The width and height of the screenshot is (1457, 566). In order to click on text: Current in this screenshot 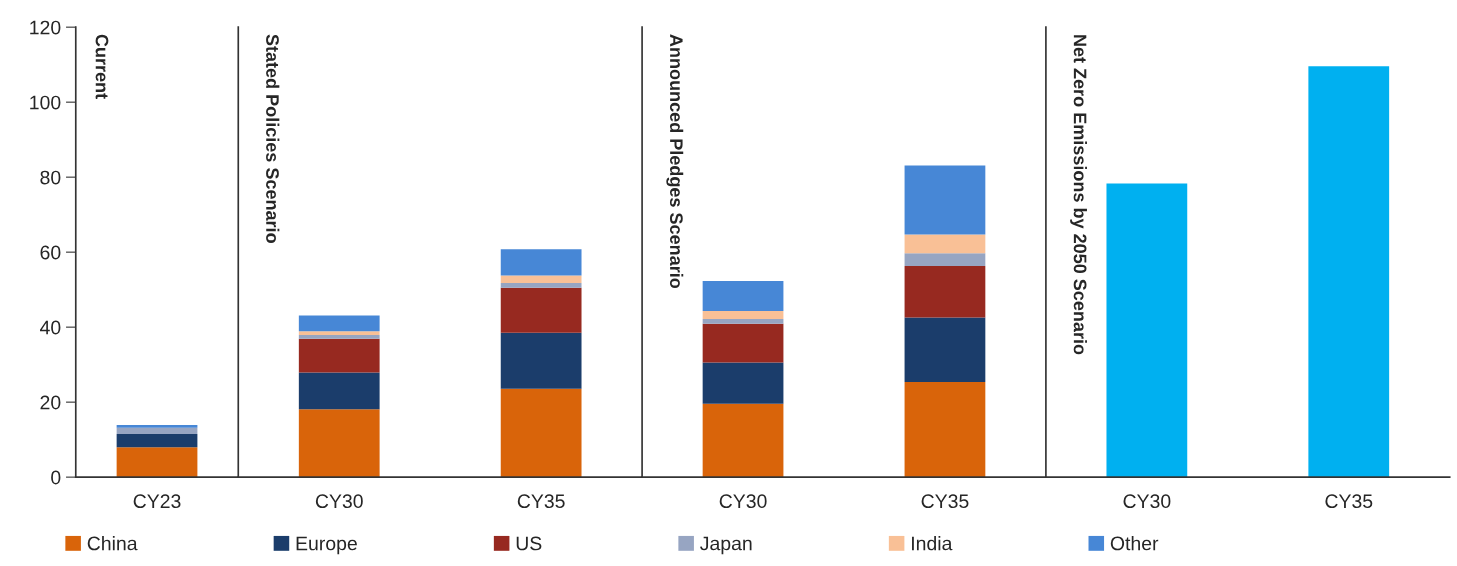, I will do `click(102, 66)`.